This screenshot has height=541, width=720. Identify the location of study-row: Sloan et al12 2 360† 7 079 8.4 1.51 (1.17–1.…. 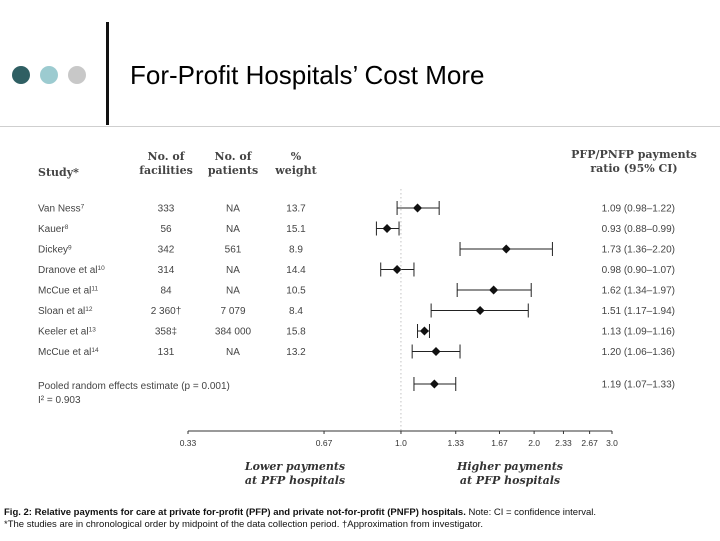
(356, 310).